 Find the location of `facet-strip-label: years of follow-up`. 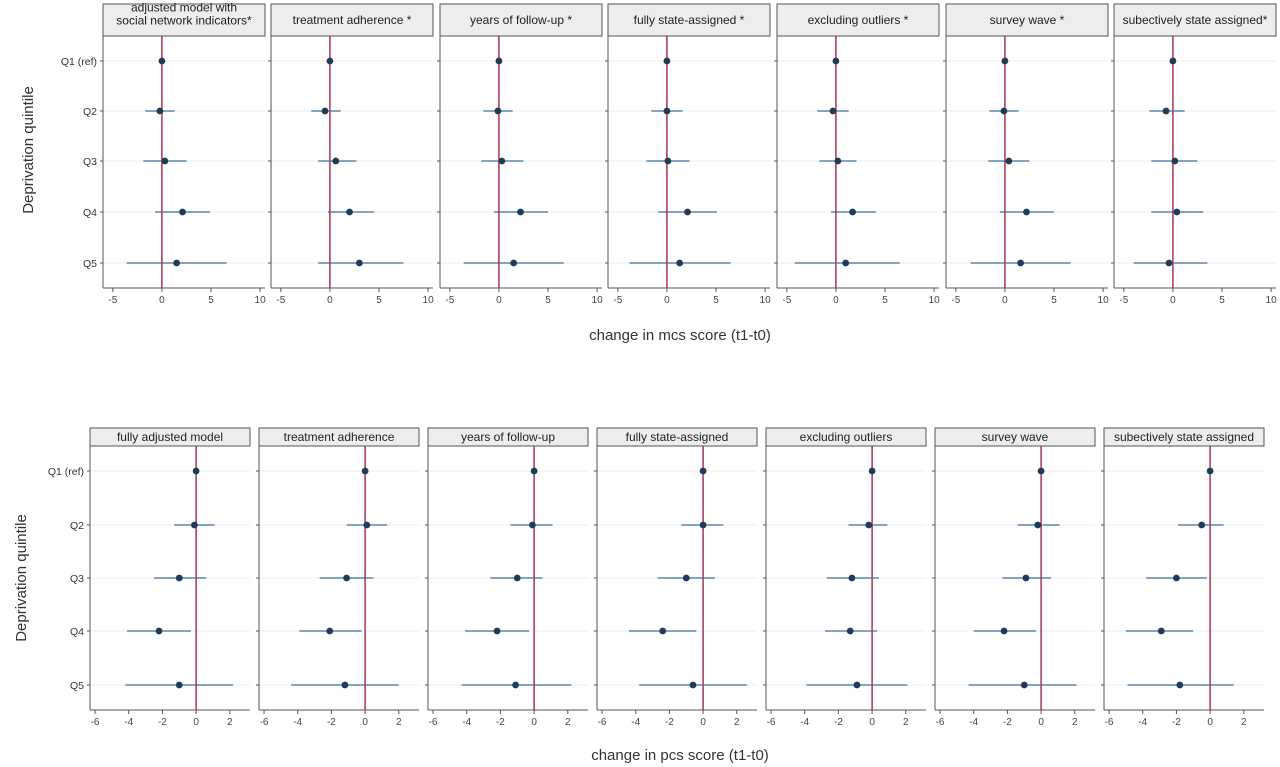

facet-strip-label: years of follow-up is located at coordinates (508, 437).